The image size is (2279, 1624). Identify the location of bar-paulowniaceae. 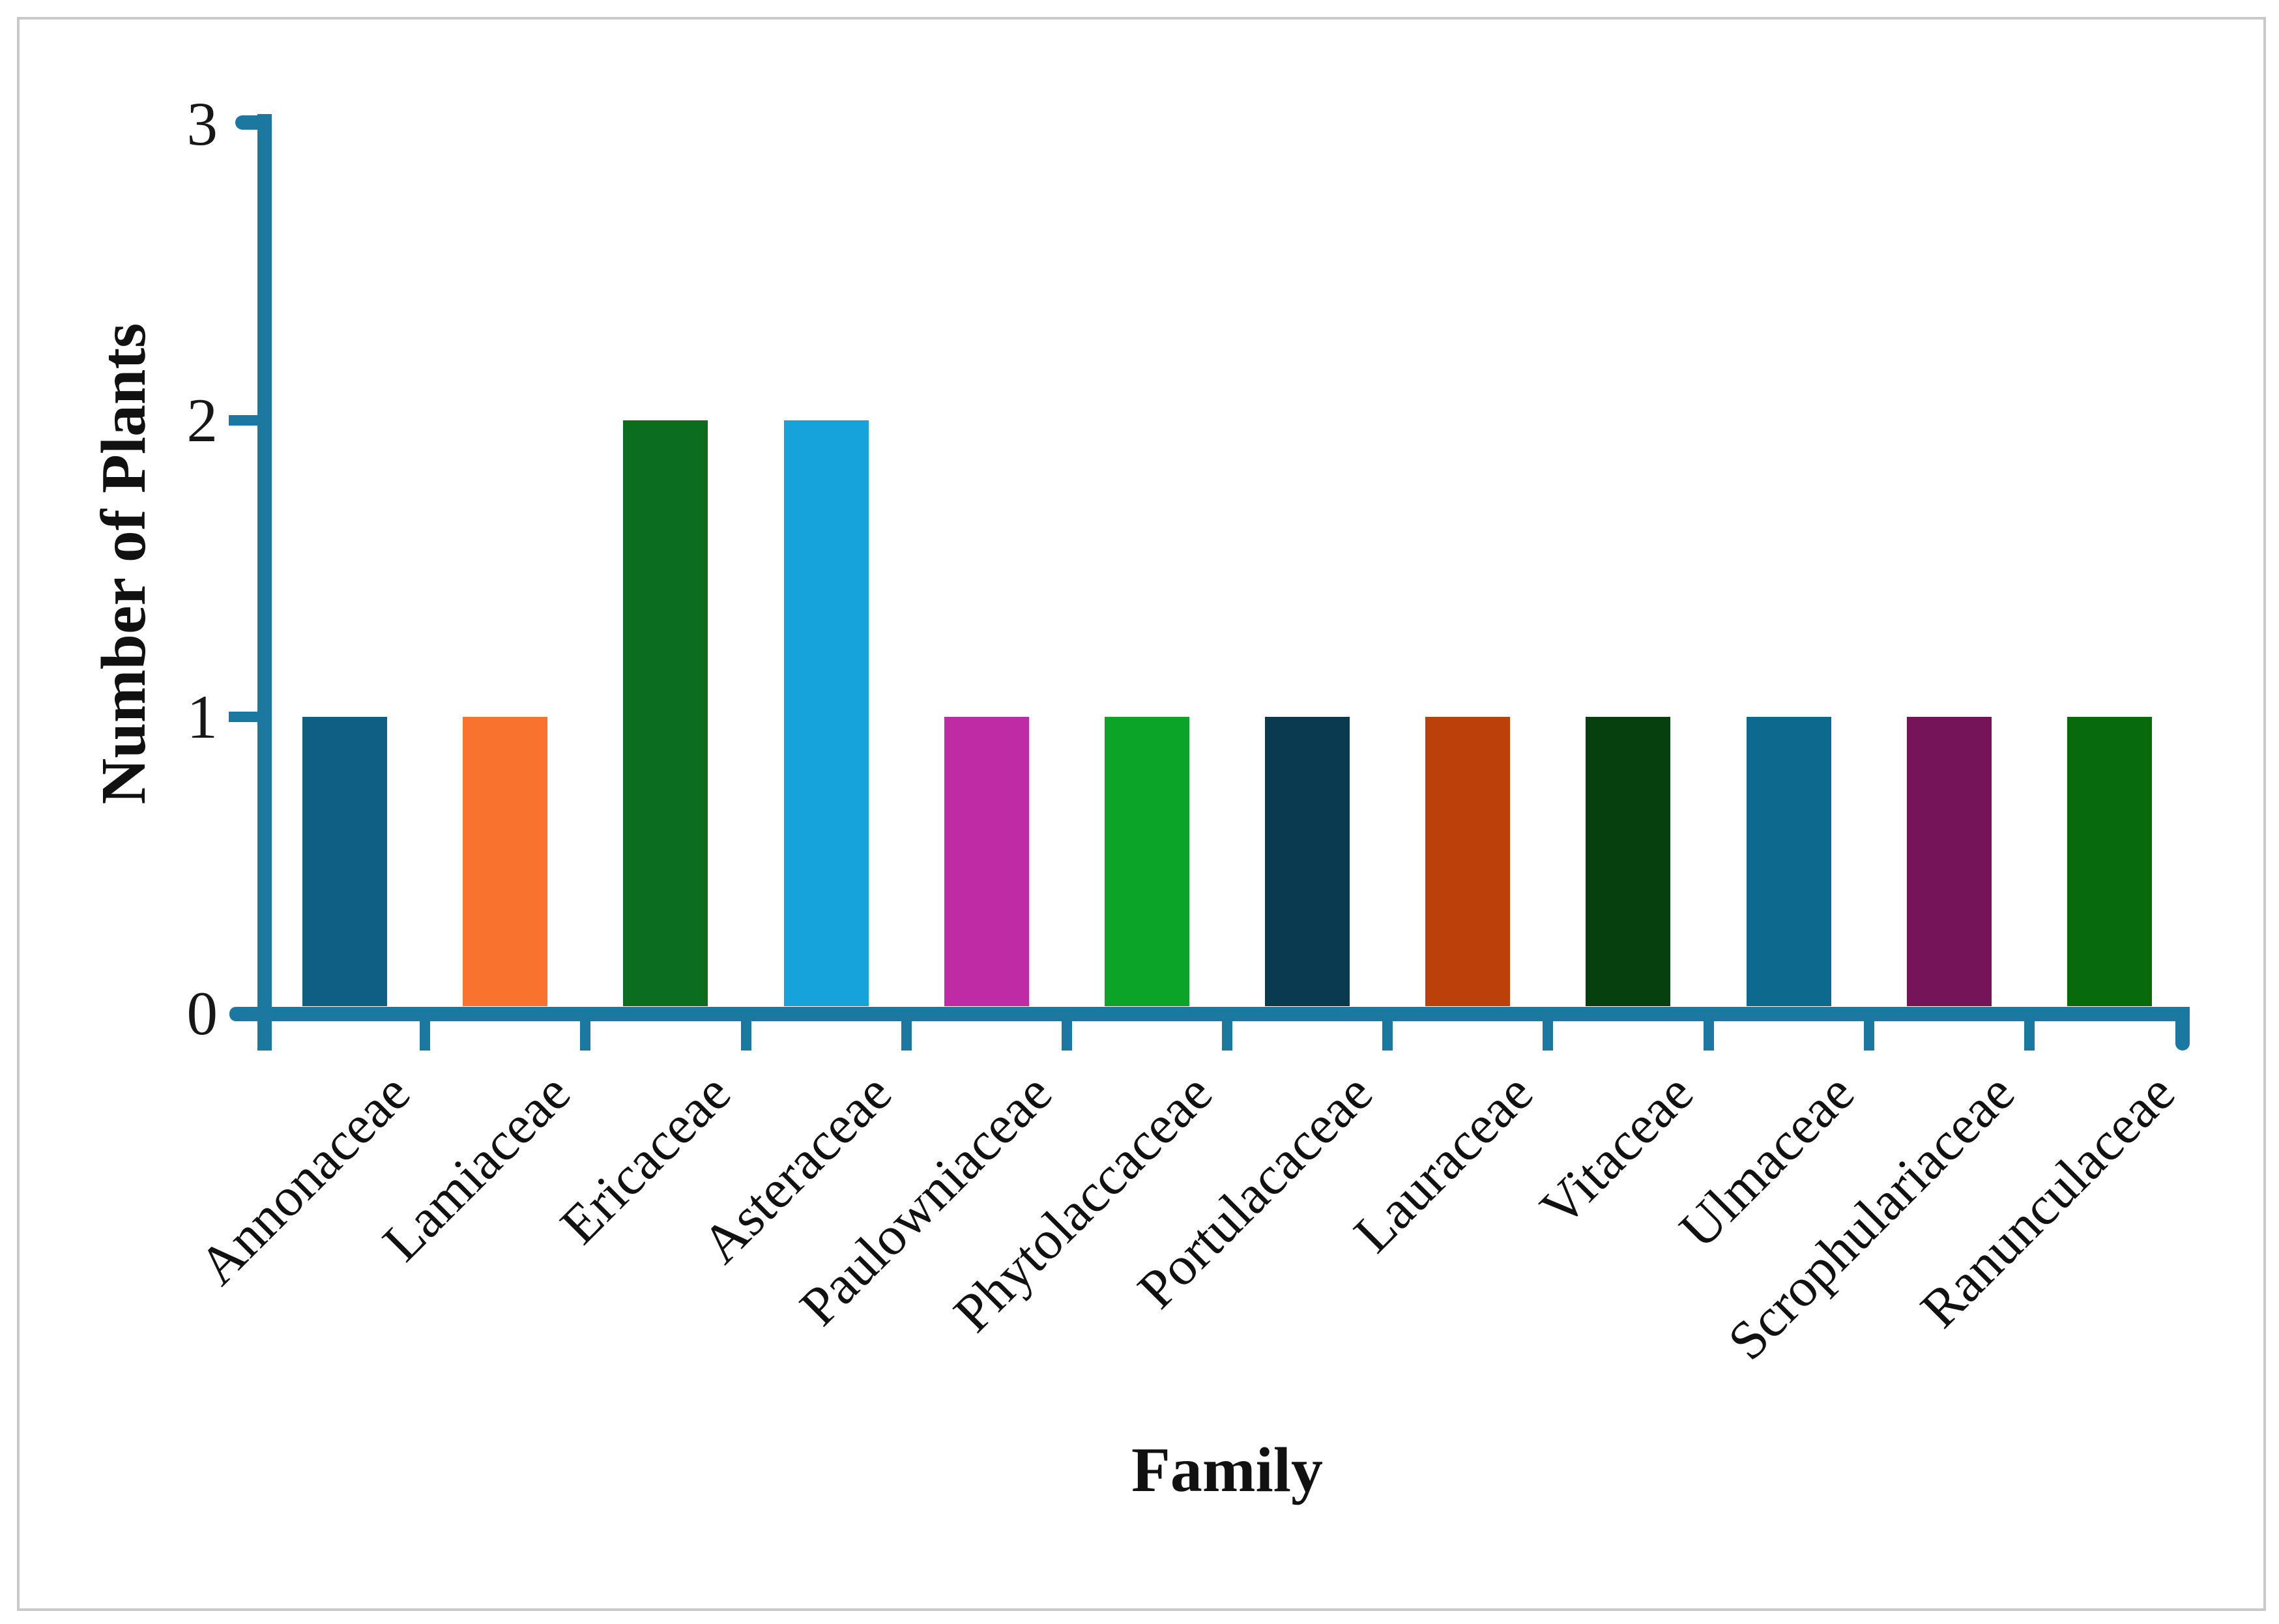
(986, 862).